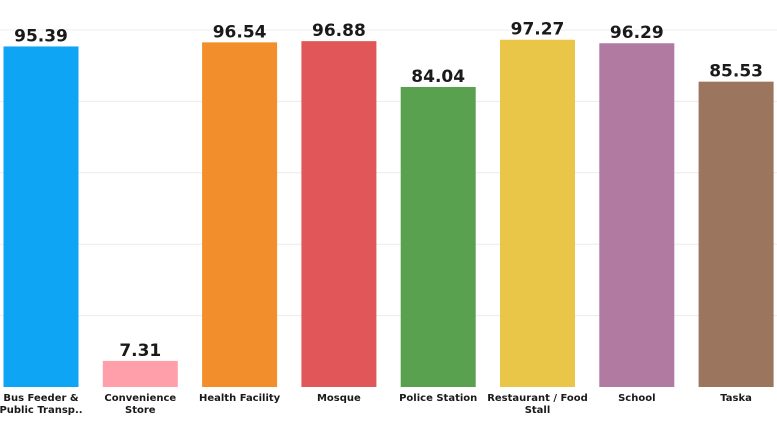  Describe the element at coordinates (140, 404) in the screenshot. I see `category-label: Convenience Store` at that location.